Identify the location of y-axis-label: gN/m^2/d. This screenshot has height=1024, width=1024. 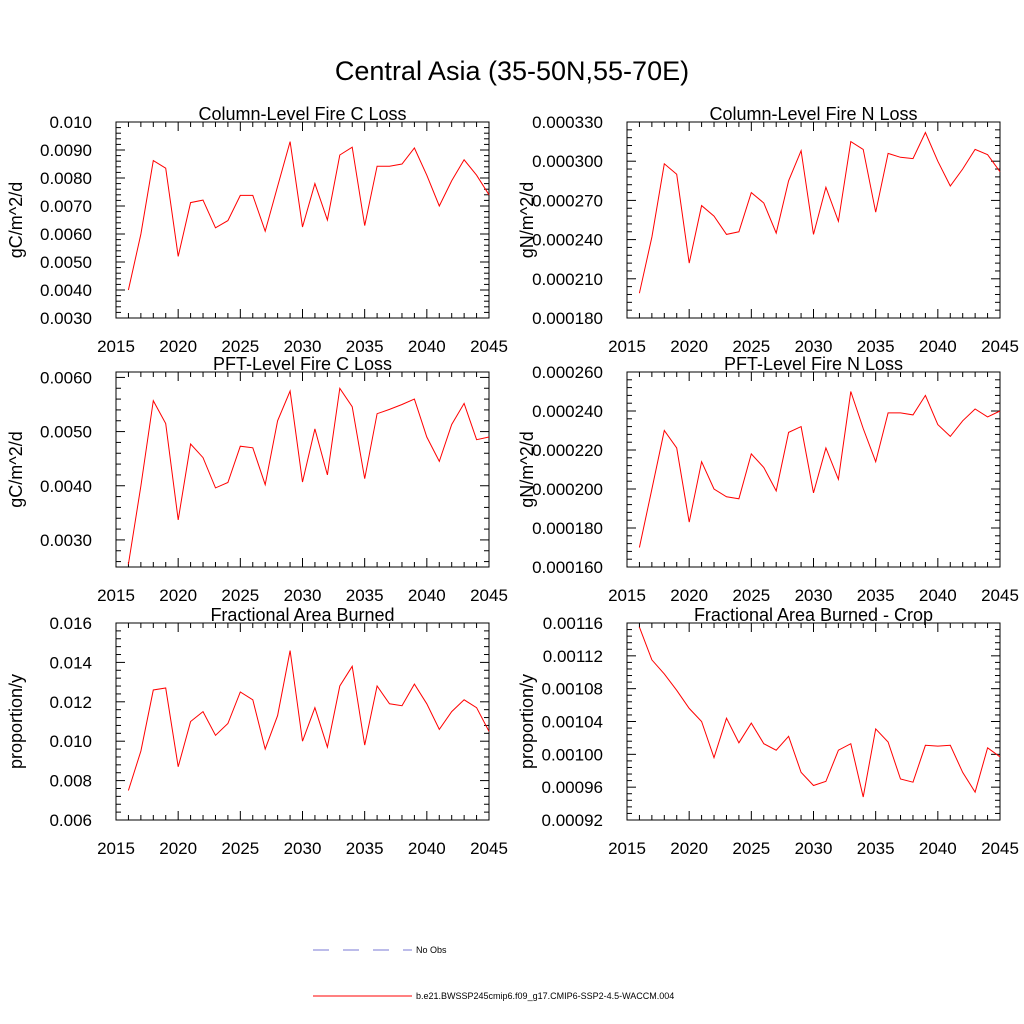
(527, 469).